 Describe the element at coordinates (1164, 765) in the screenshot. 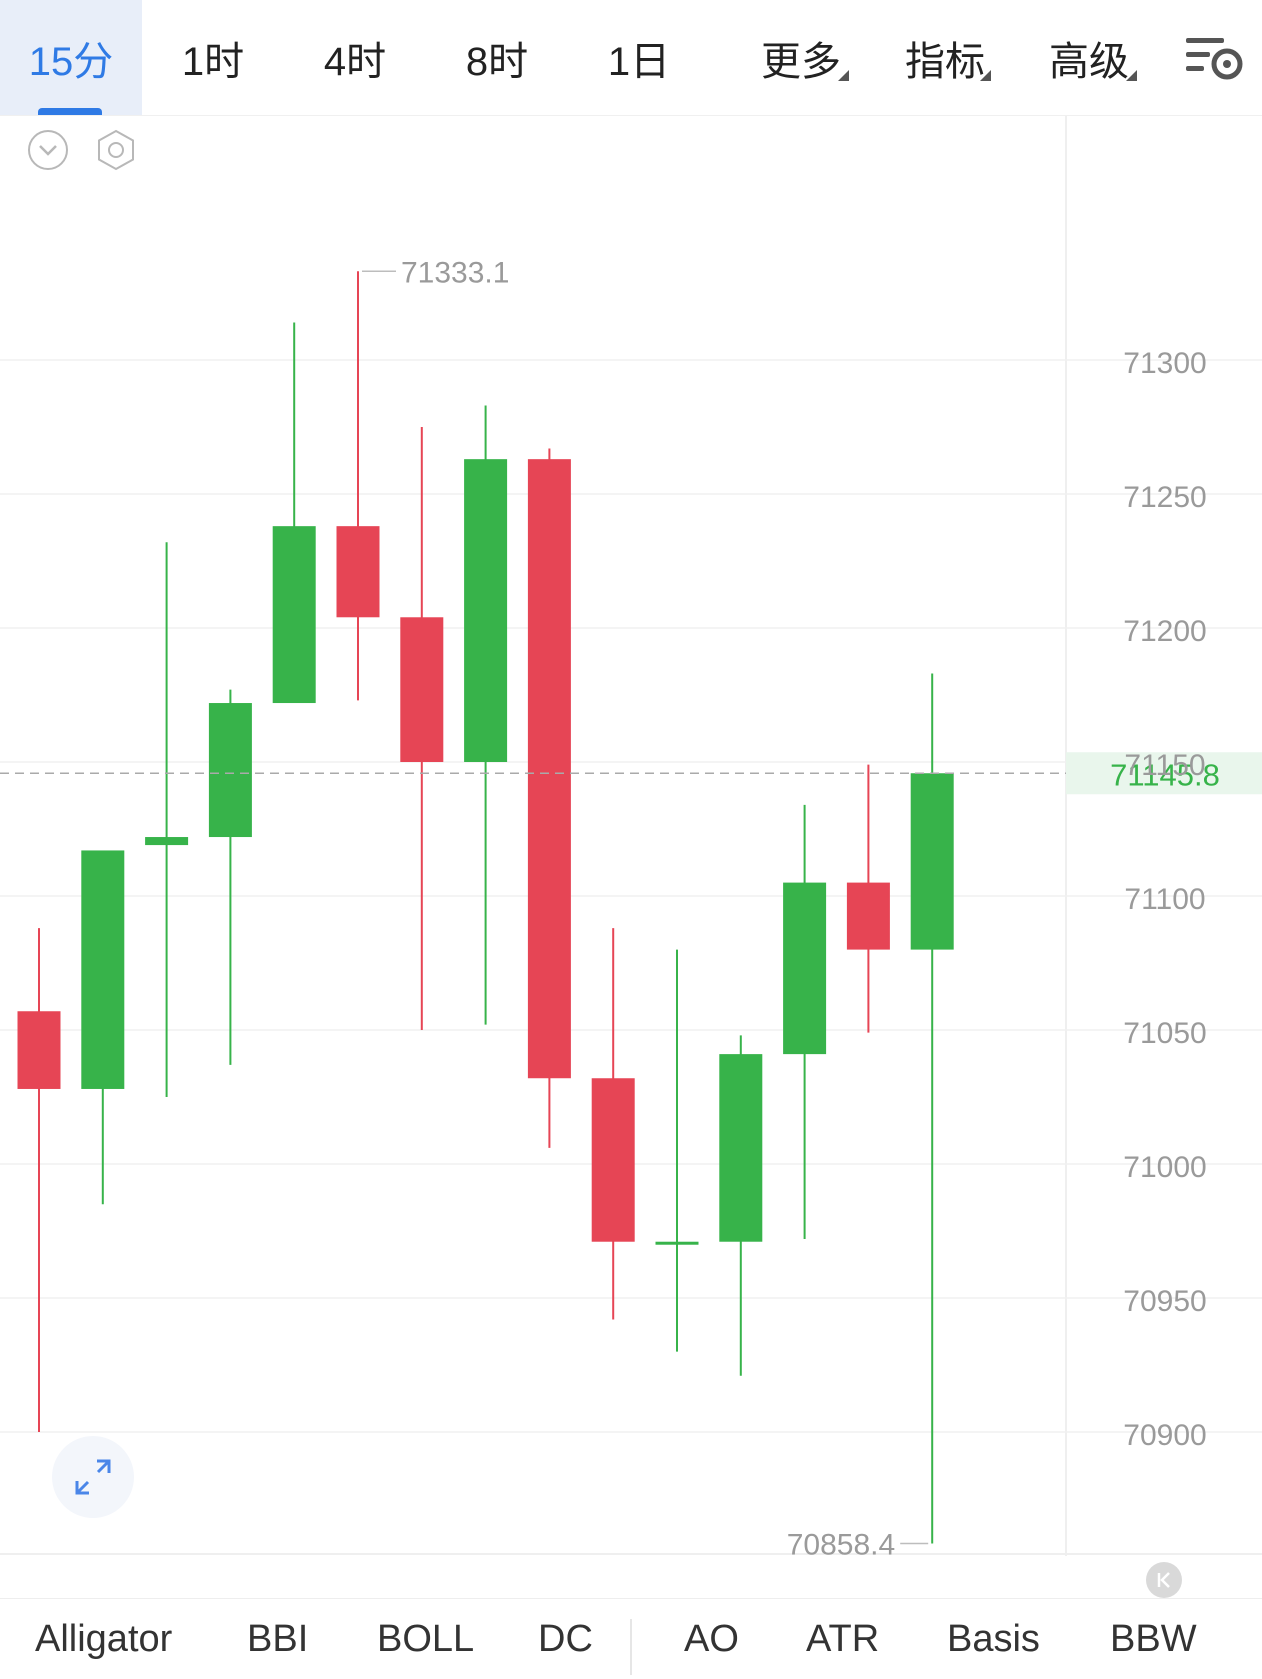

I see `y-tick-label: 71150` at that location.